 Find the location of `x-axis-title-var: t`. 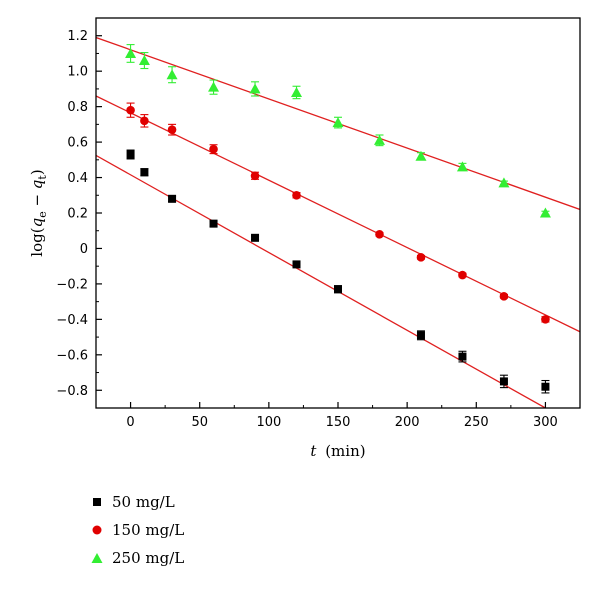

x-axis-title-var: t is located at coordinates (313, 451).